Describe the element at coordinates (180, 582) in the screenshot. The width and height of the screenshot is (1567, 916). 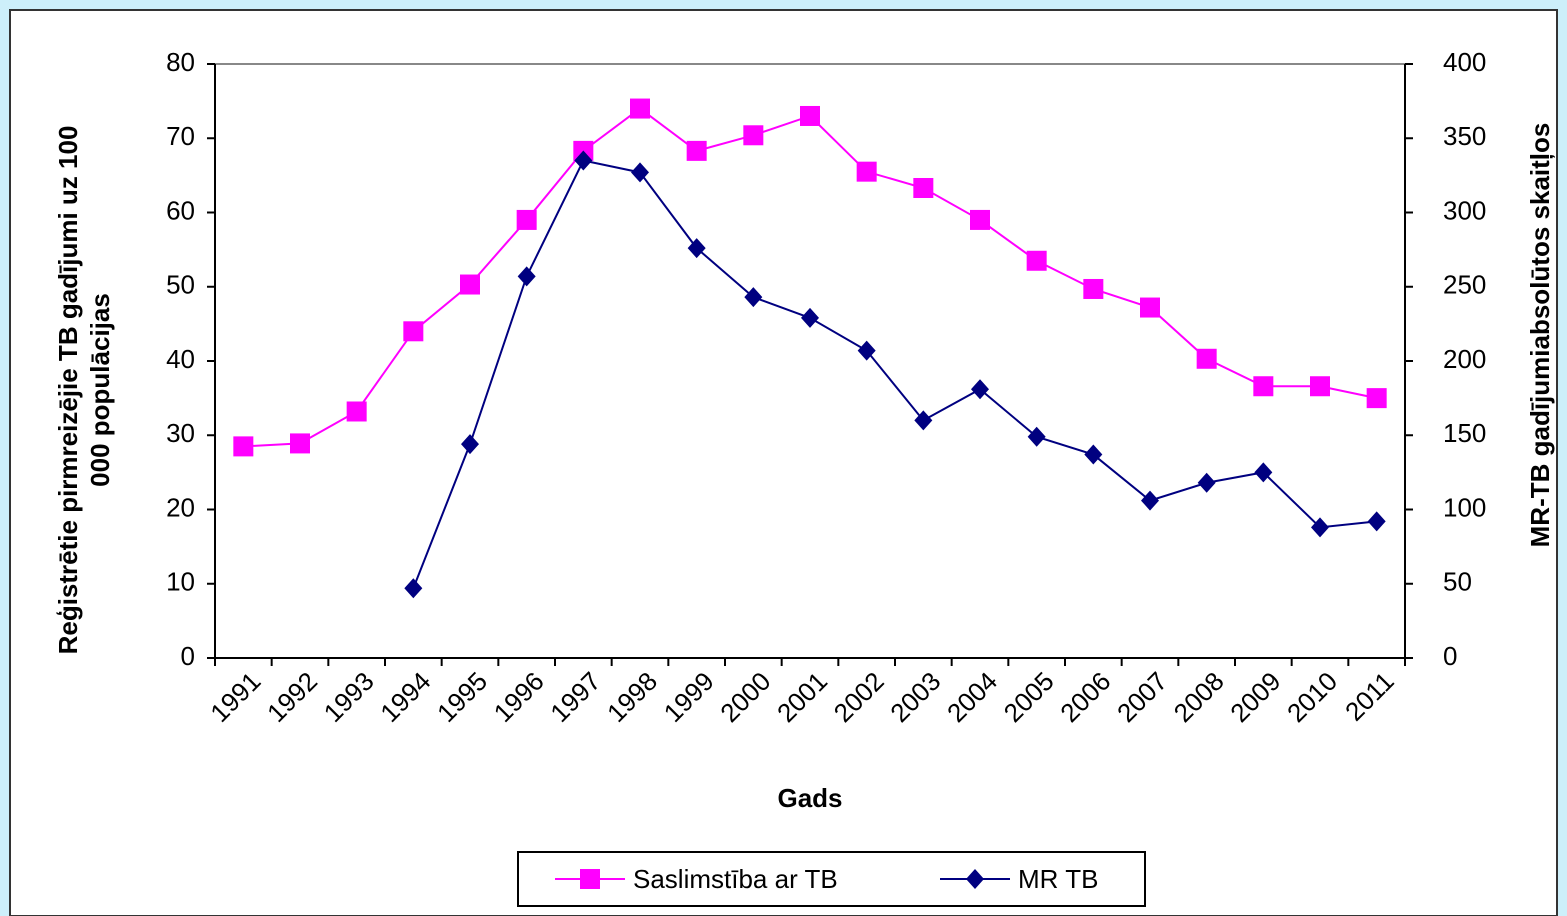
I see `y-tick-label: 10` at that location.